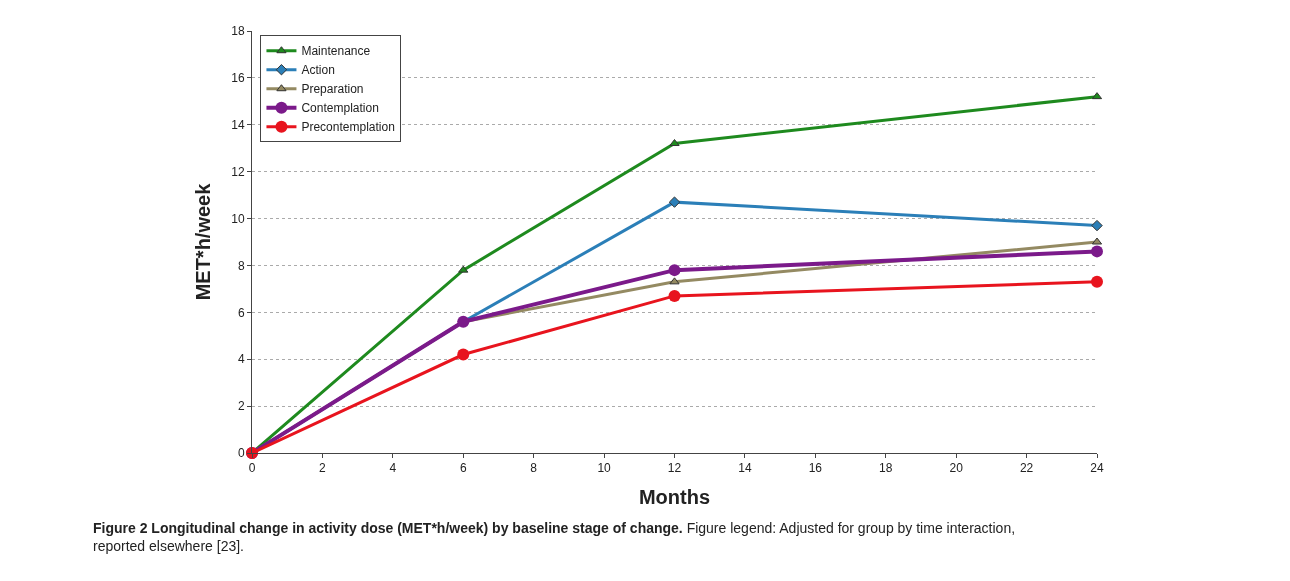 Image resolution: width=1290 pixels, height=581 pixels. I want to click on x-tick-label: 16, so click(815, 468).